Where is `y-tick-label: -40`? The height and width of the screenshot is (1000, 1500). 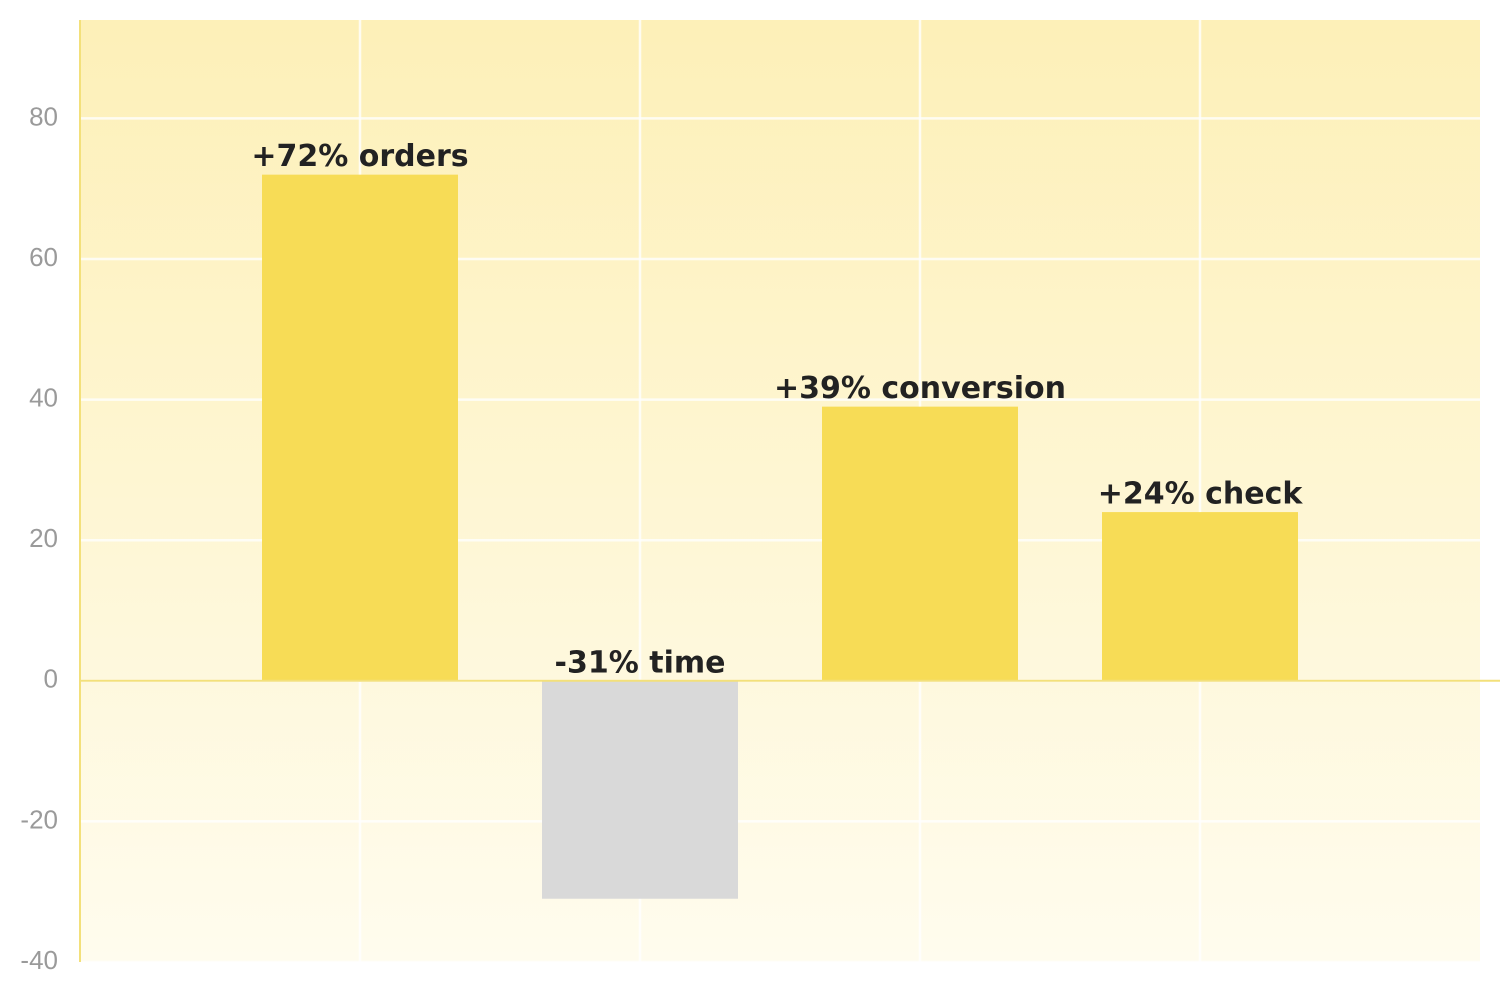
y-tick-label: -40 is located at coordinates (39, 960).